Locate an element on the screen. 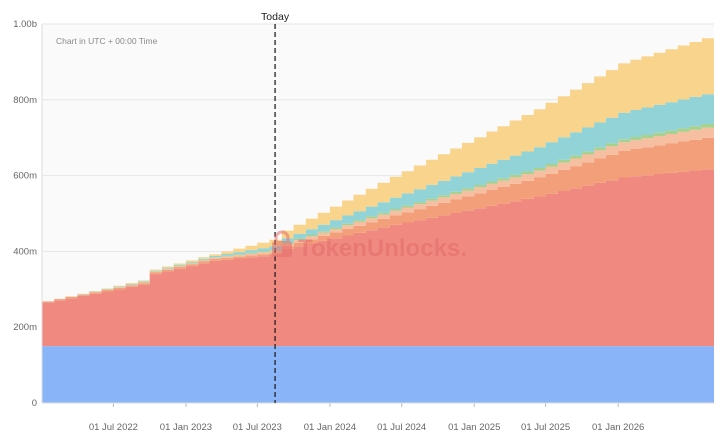 The image size is (720, 434). y-tick-label: 600m is located at coordinates (25, 176).